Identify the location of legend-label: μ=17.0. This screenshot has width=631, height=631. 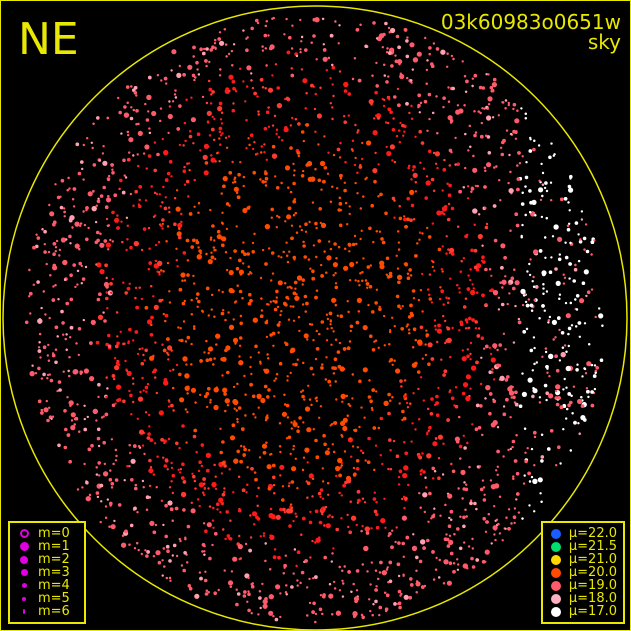
(592, 611).